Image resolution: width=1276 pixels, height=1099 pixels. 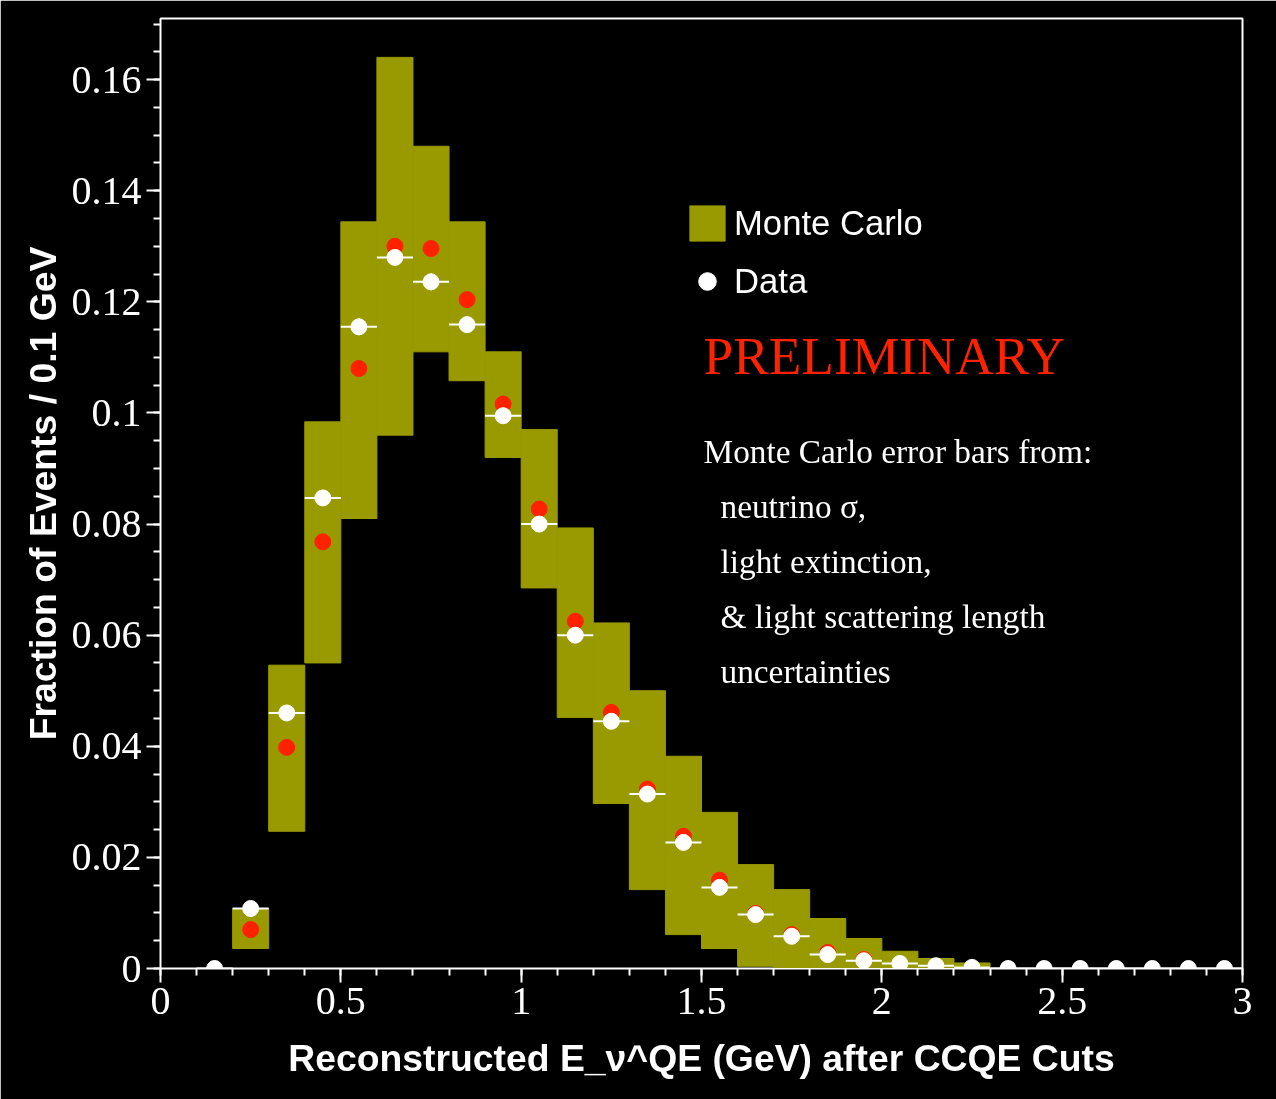 What do you see at coordinates (883, 616) in the screenshot?
I see `annotation: & light scattering length` at bounding box center [883, 616].